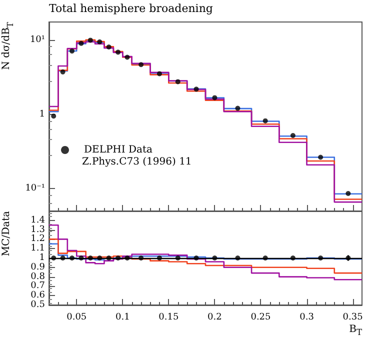 The height and width of the screenshot is (337, 374). What do you see at coordinates (38, 229) in the screenshot?
I see `y-tick-label: 1.3` at bounding box center [38, 229].